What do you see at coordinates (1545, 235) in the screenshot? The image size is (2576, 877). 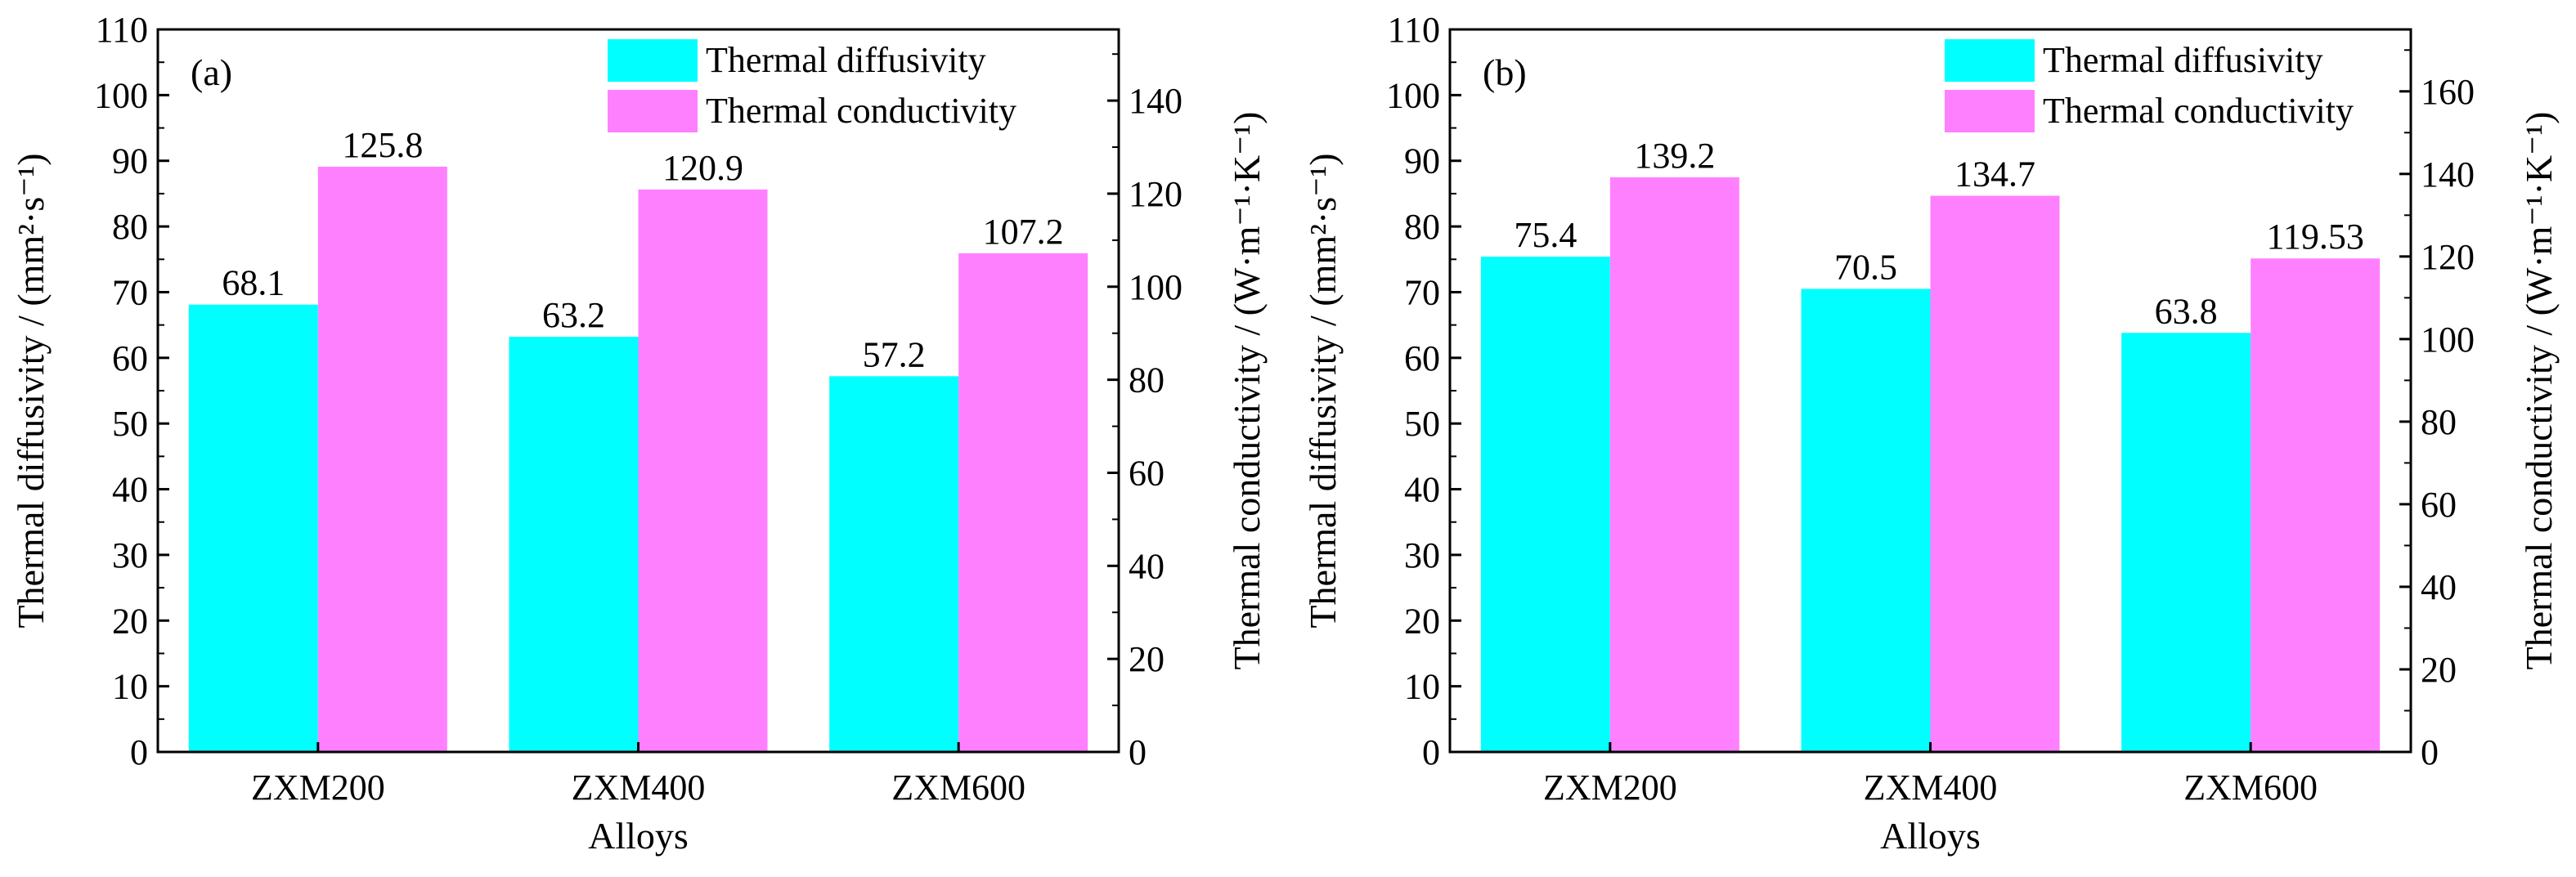 I see `data-label: 75.4` at bounding box center [1545, 235].